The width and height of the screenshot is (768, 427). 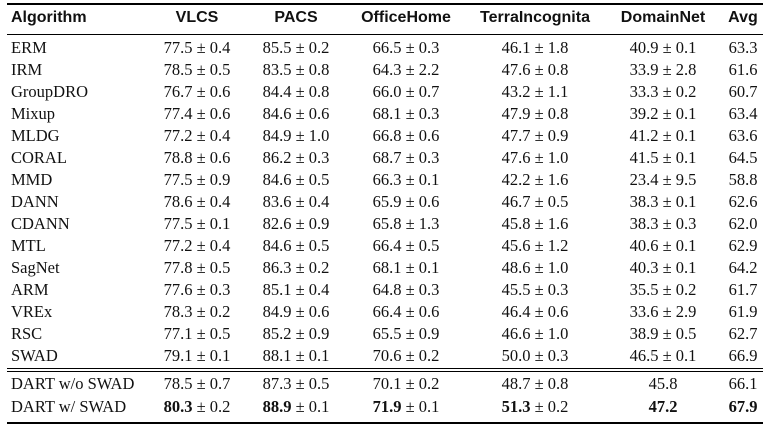 I want to click on cell-vlcs: 76.7 ± 0.6, so click(x=197, y=91).